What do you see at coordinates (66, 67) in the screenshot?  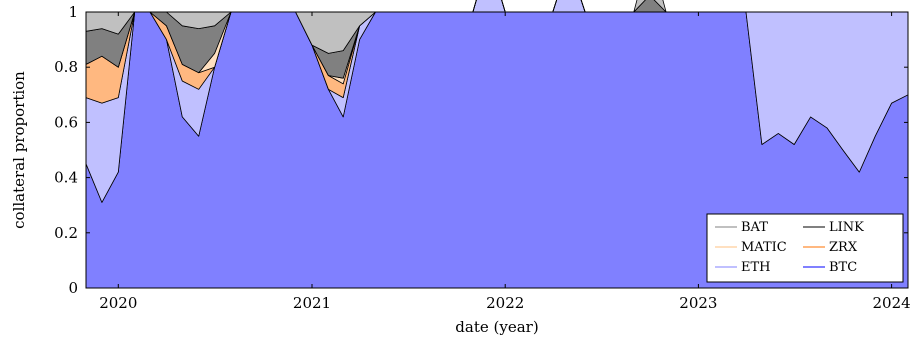 I see `y-tick-label: 0.8` at bounding box center [66, 67].